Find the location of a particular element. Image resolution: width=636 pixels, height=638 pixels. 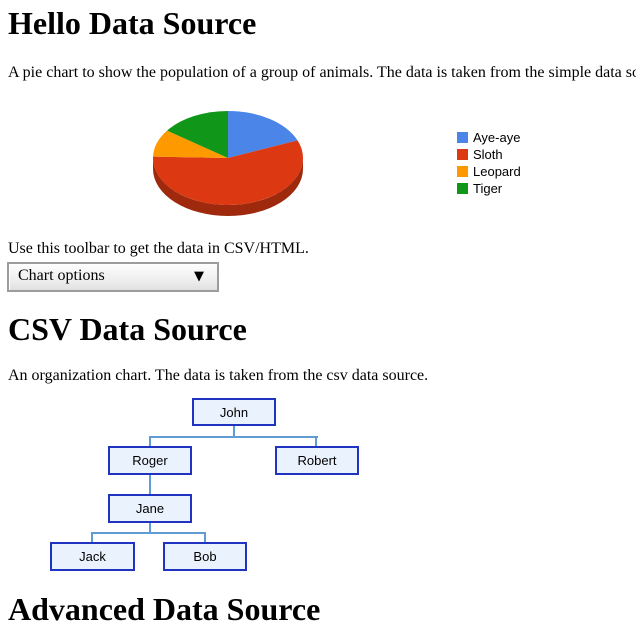

section-heading-csv: CSV Data Source is located at coordinates (127, 329).